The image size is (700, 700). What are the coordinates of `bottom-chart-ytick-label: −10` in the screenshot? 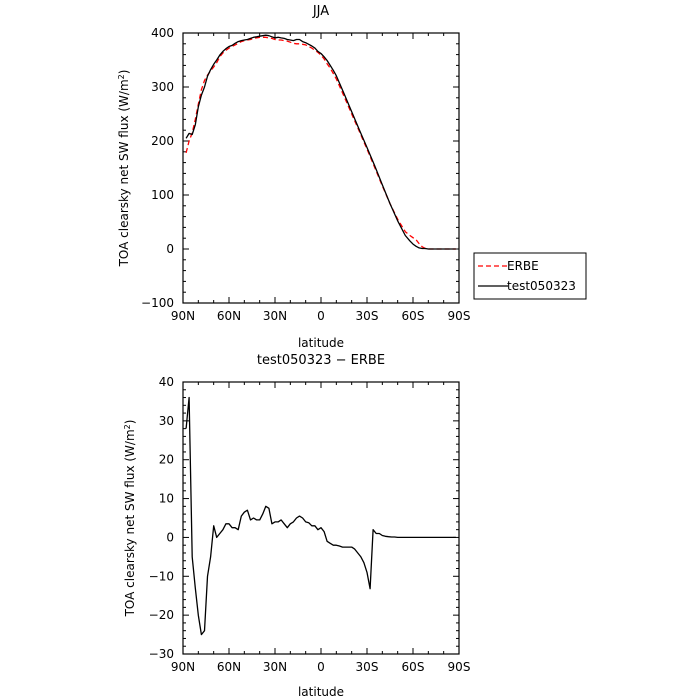 It's located at (161, 576).